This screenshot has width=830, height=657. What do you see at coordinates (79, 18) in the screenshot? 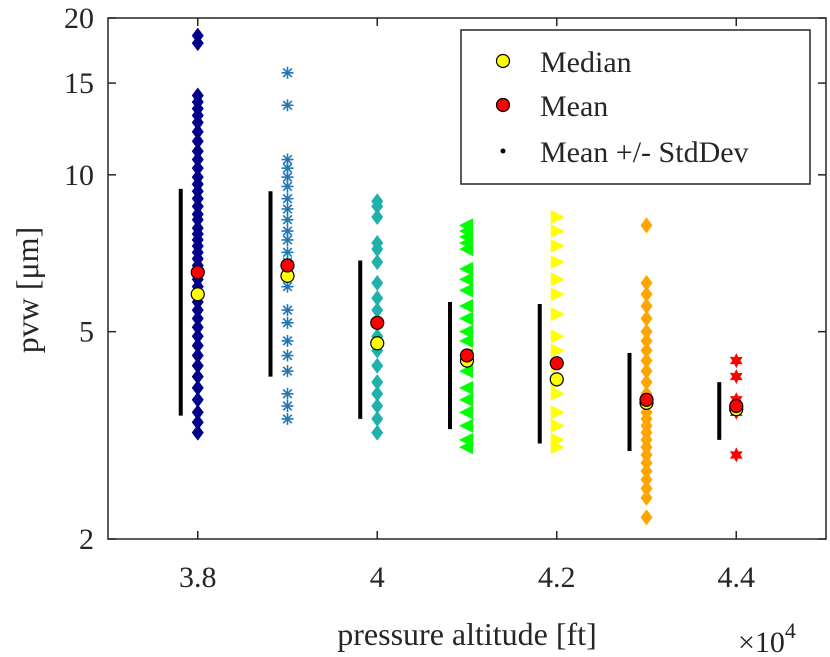
I see `y-tick-label: 20` at bounding box center [79, 18].